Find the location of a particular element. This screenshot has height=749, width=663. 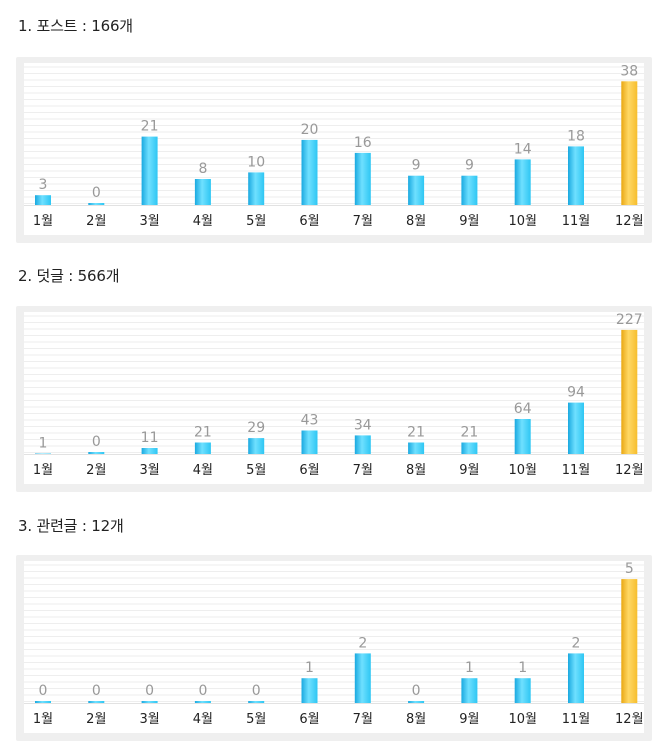

posts-chart-title: 1. 포스트 : 166개 is located at coordinates (75, 26).